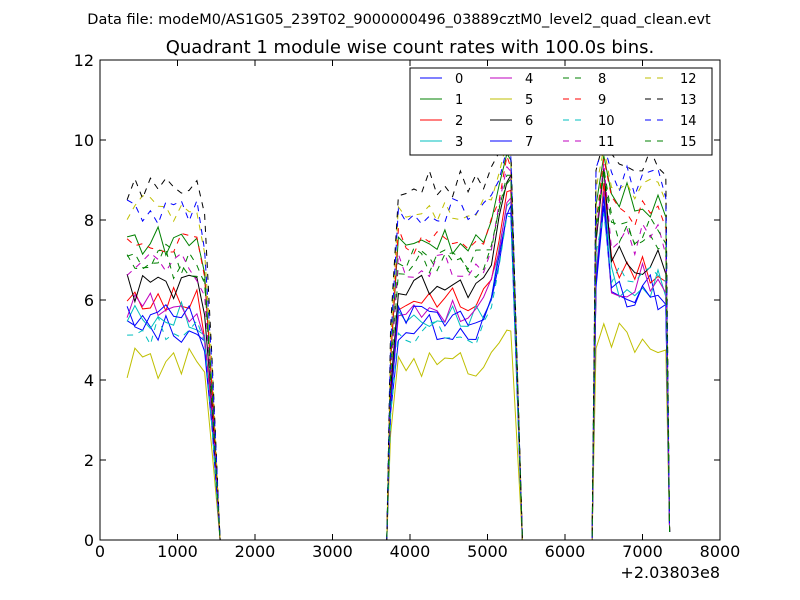  I want to click on legend-label-4: 4, so click(529, 79).